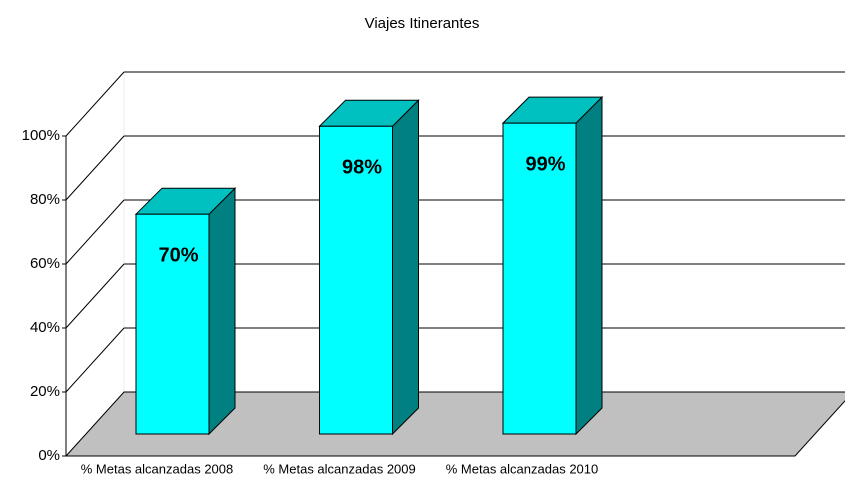 This screenshot has width=845, height=484. I want to click on data-label: 99%, so click(545, 164).